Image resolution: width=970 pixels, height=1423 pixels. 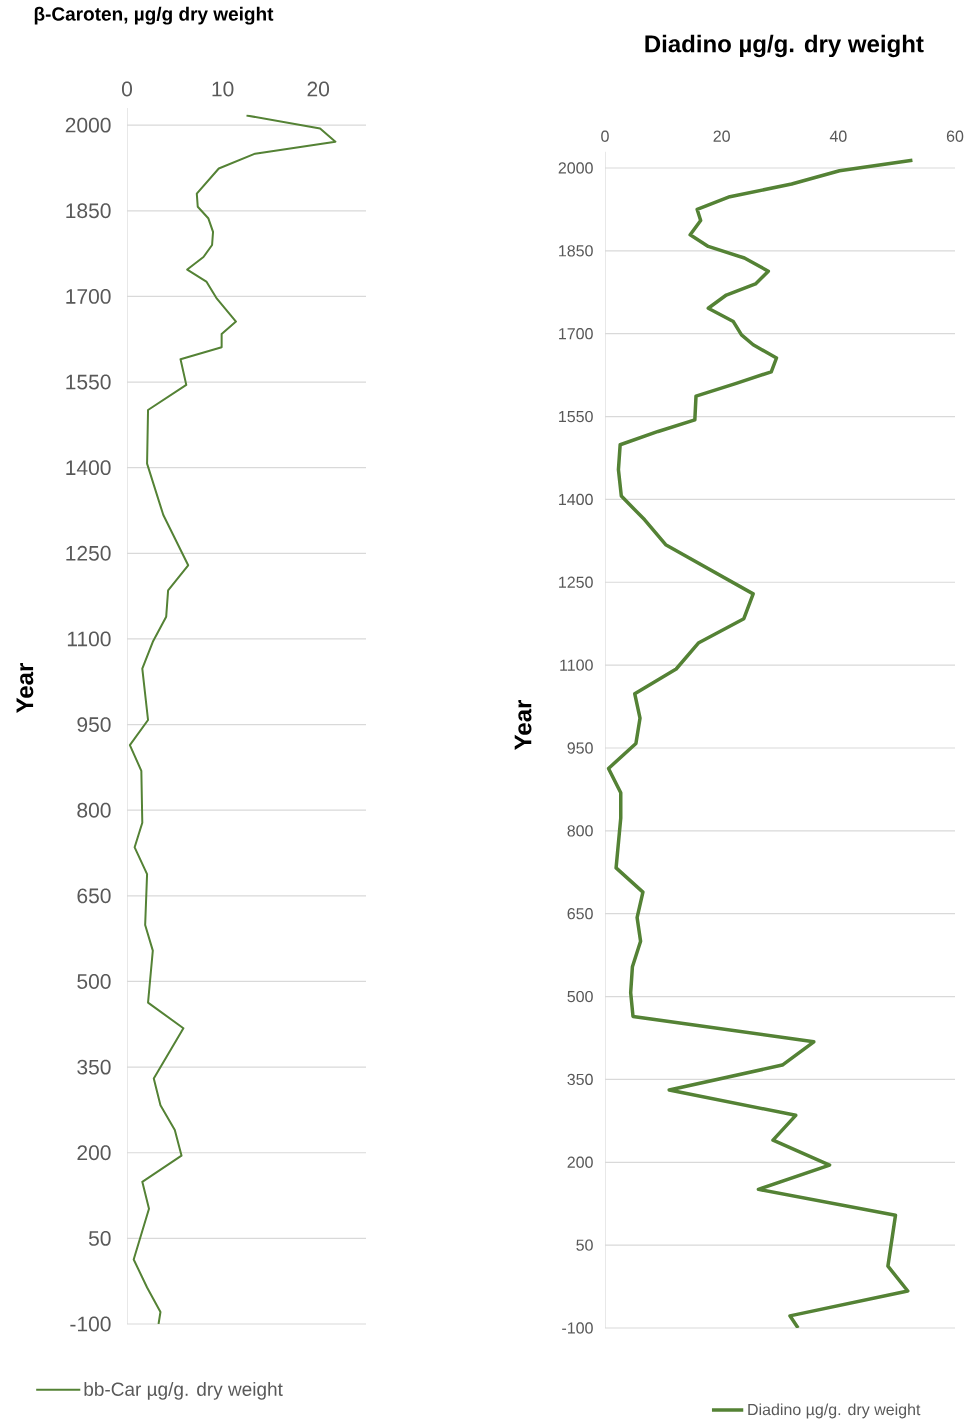 I want to click on x-tick-label: 40, so click(x=838, y=136).